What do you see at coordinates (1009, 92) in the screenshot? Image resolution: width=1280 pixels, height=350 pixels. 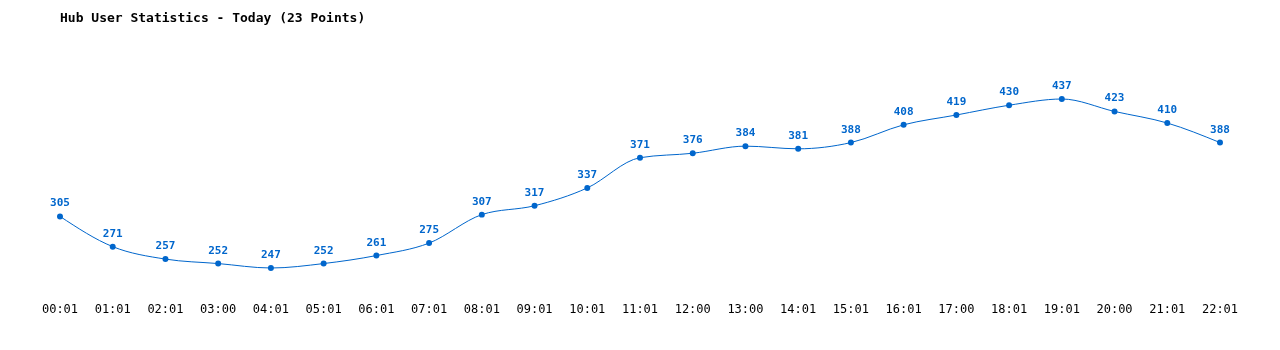 I see `data-label: 430` at bounding box center [1009, 92].